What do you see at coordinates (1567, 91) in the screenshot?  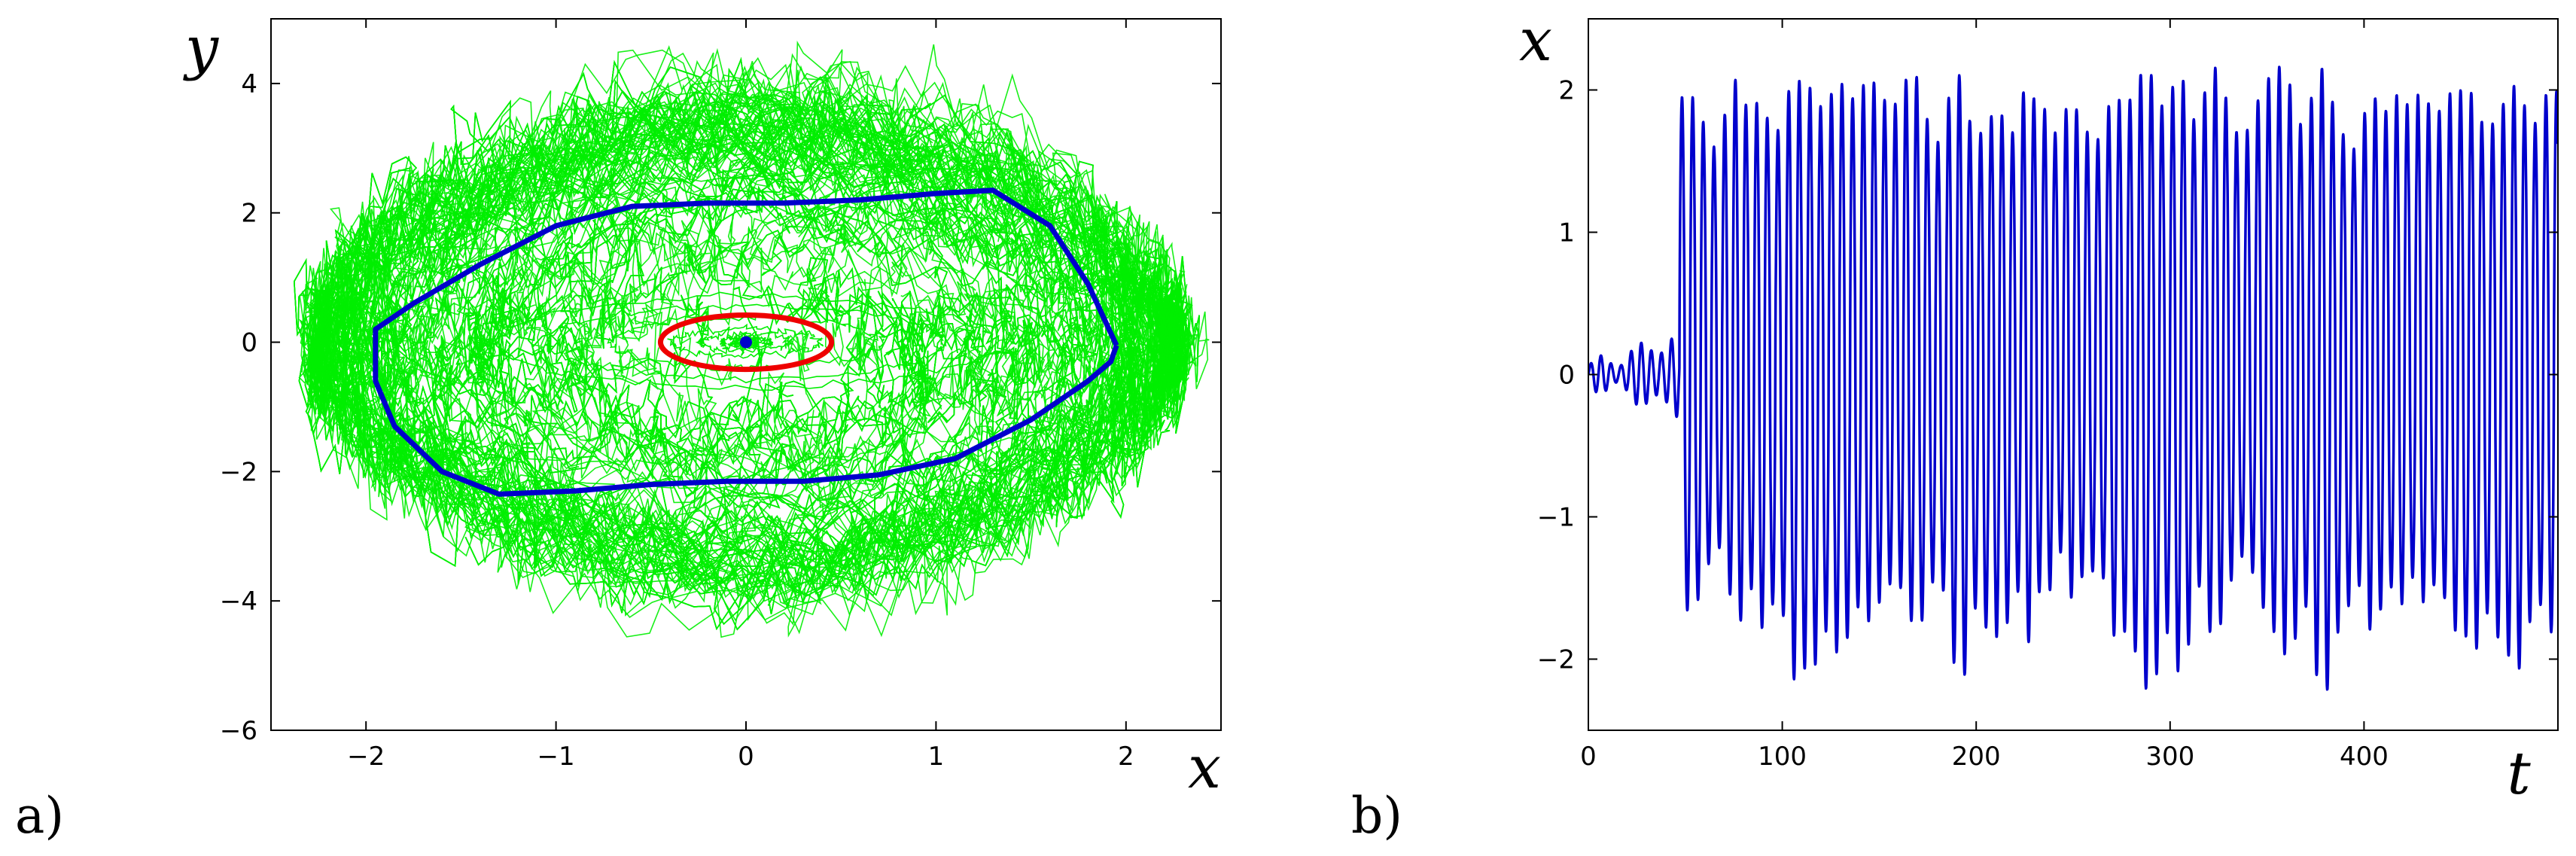 I see `panel-b-ytick-label: 2` at bounding box center [1567, 91].